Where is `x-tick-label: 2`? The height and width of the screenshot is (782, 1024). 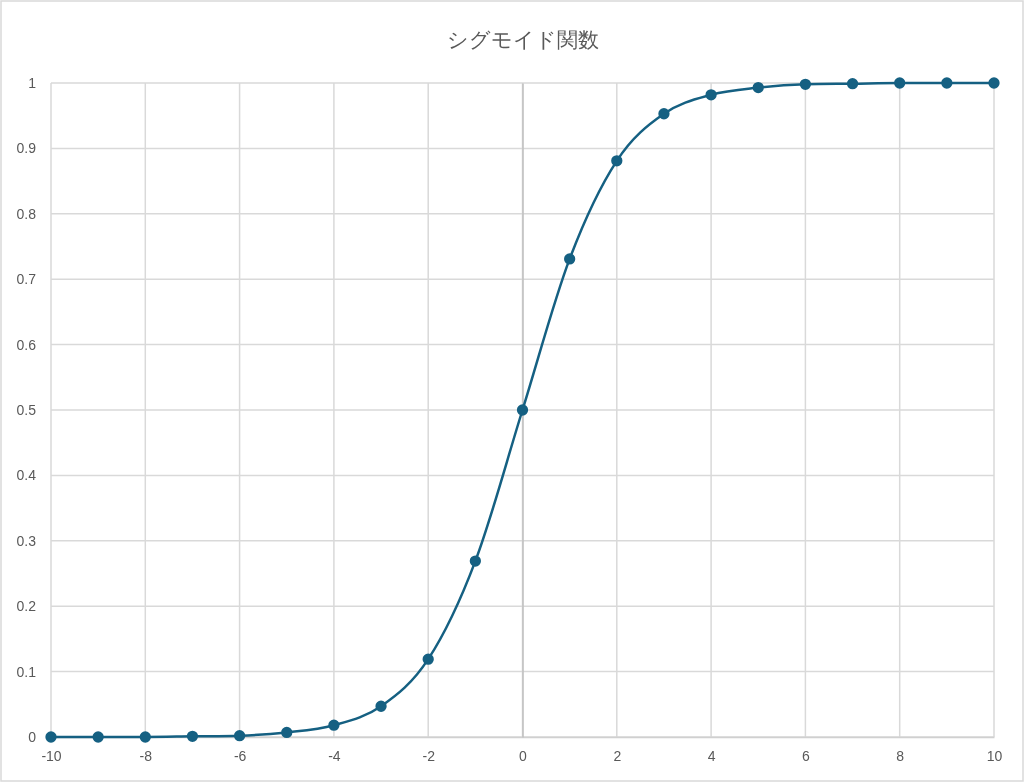 x-tick-label: 2 is located at coordinates (617, 755).